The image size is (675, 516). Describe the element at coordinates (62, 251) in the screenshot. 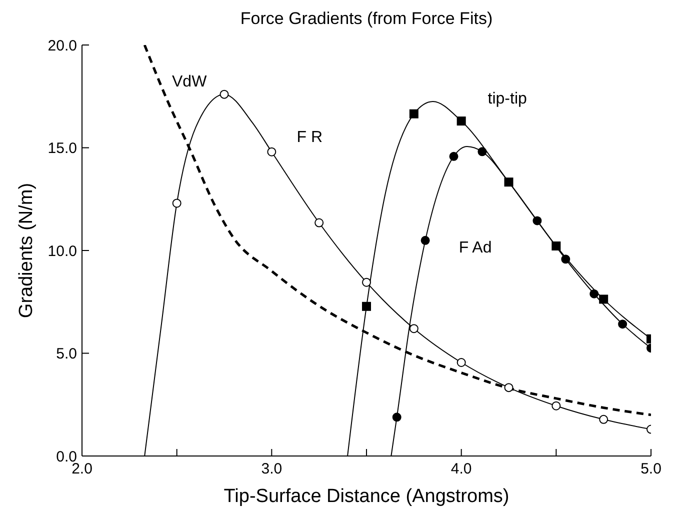

I see `y-tick-label: 10.0` at that location.